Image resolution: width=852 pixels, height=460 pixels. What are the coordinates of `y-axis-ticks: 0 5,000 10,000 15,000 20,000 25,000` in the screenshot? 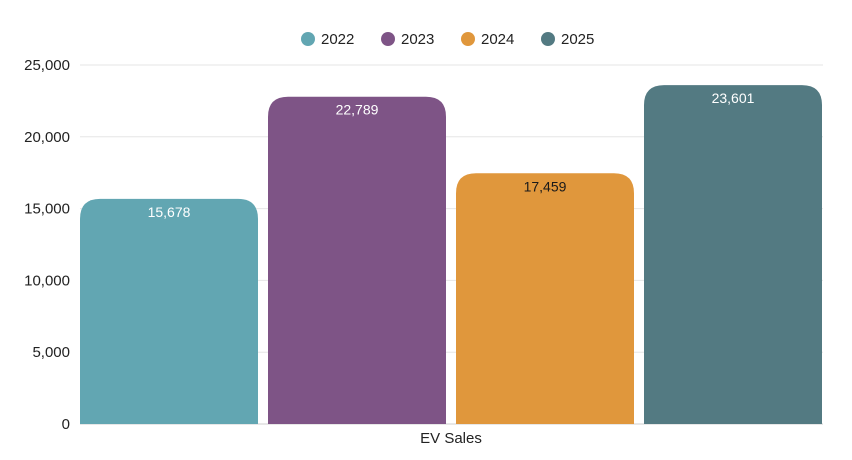 It's located at (47, 245).